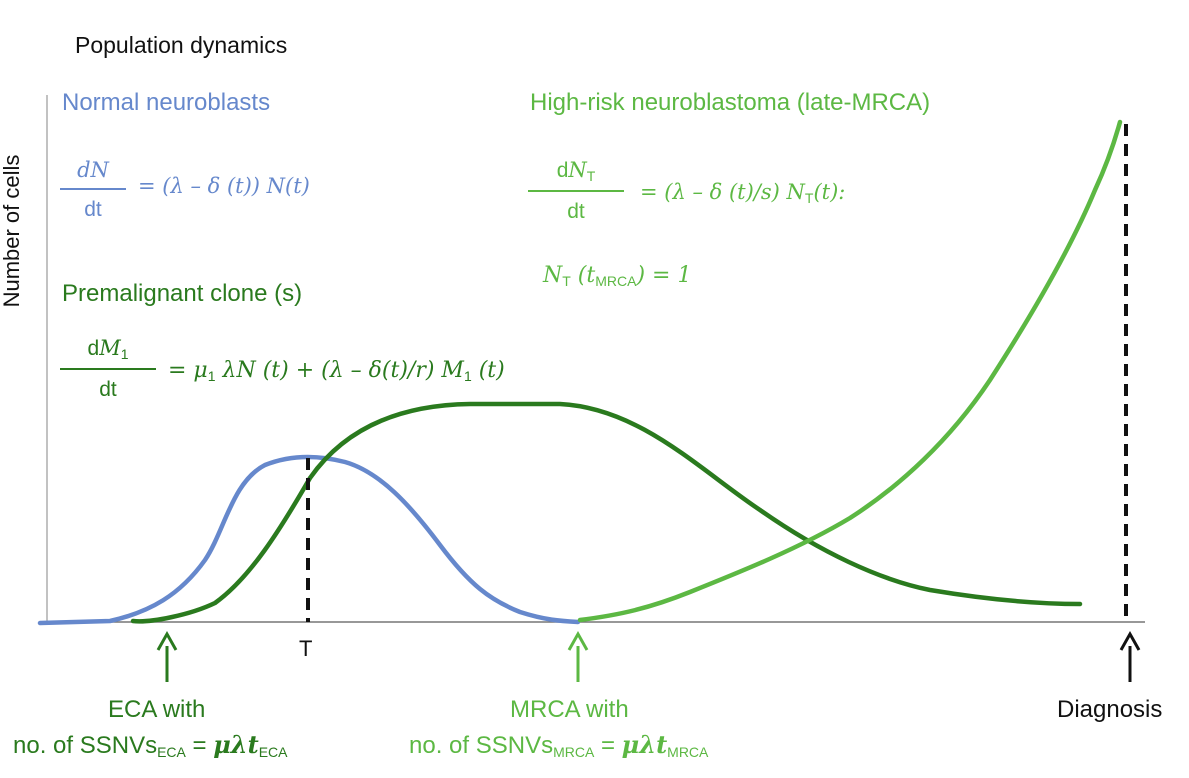 The height and width of the screenshot is (778, 1189). I want to click on normal-neuroblasts-heading: Normal neuroblasts, so click(166, 102).